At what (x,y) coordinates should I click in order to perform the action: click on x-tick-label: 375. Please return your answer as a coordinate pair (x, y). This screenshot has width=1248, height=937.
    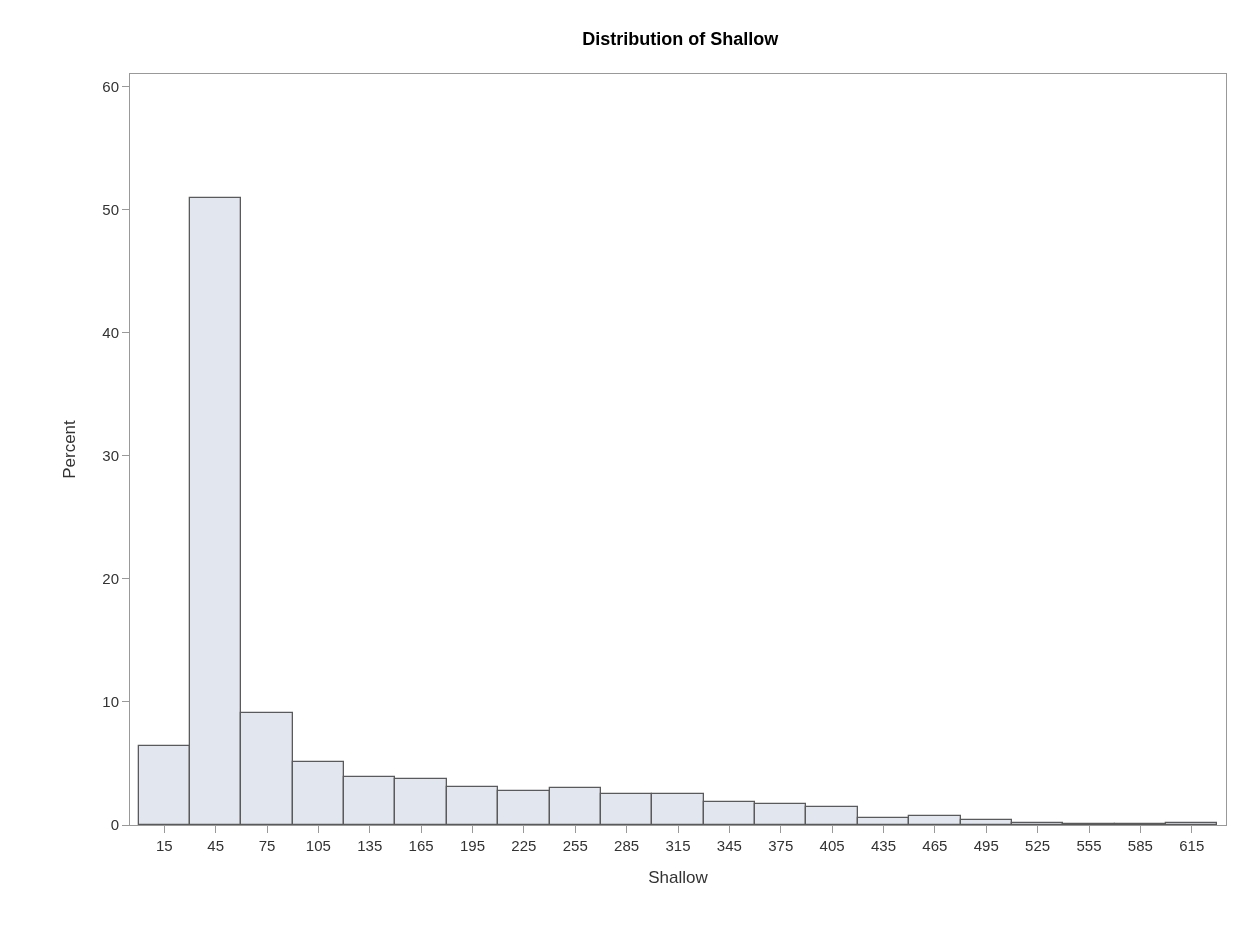
    Looking at the image, I should click on (781, 845).